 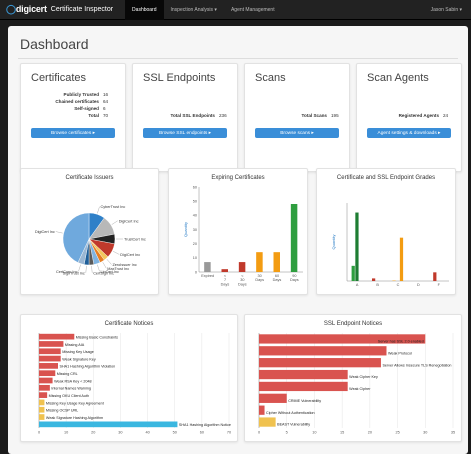 I want to click on scans-card: Scans Total Scans 195 Browse scans ▸, so click(x=297, y=117).